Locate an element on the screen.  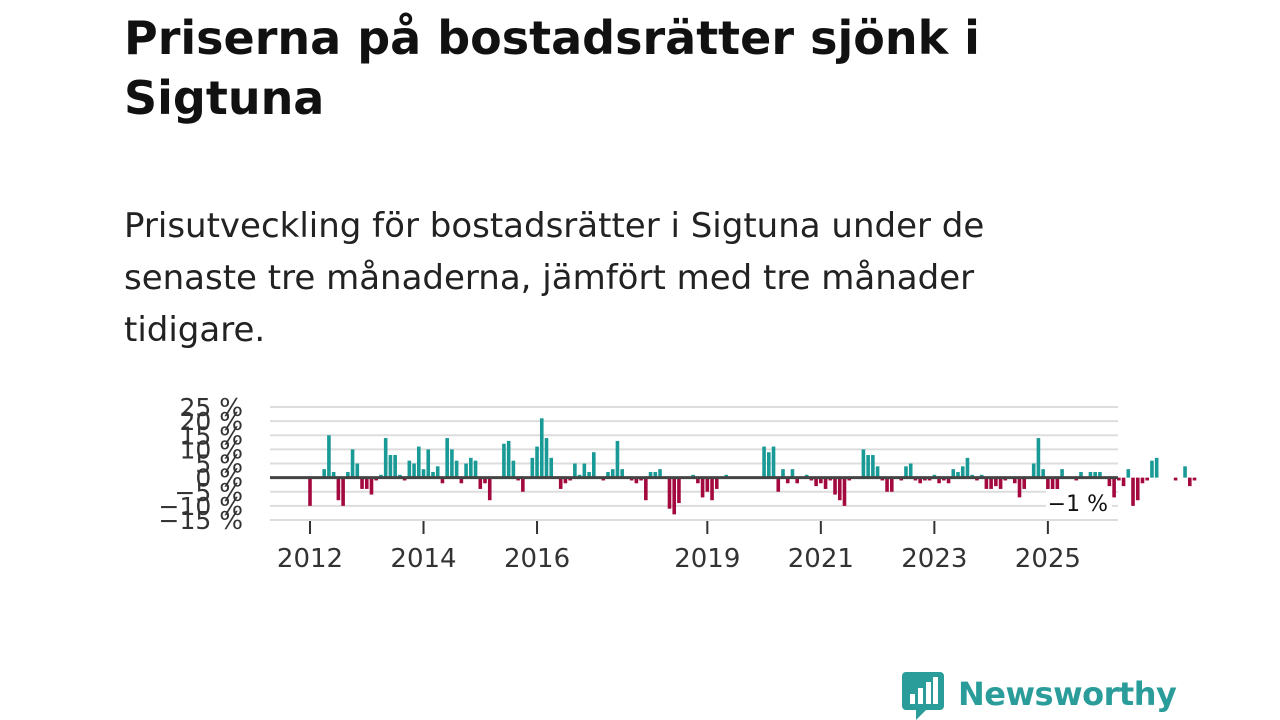
x-tick-label: 2019 is located at coordinates (707, 559).